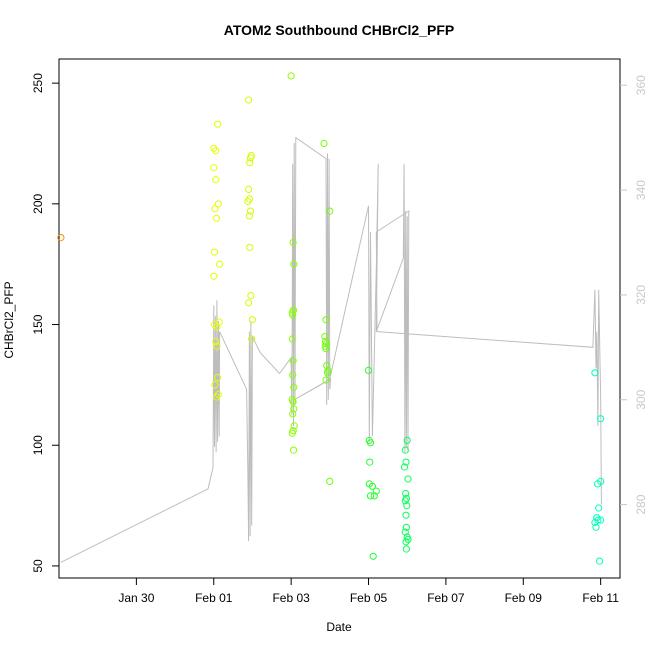 The width and height of the screenshot is (650, 650). Describe the element at coordinates (369, 598) in the screenshot. I see `x-tick-label: Feb 05` at that location.